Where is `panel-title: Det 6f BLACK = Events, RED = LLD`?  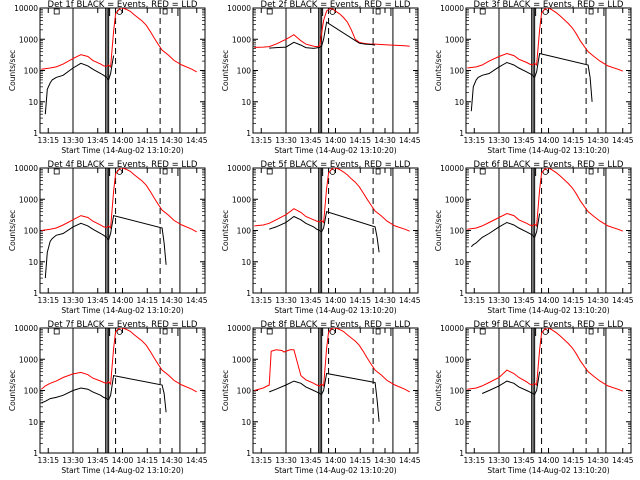
panel-title: Det 6f BLACK = Events, RED = LLD is located at coordinates (549, 165).